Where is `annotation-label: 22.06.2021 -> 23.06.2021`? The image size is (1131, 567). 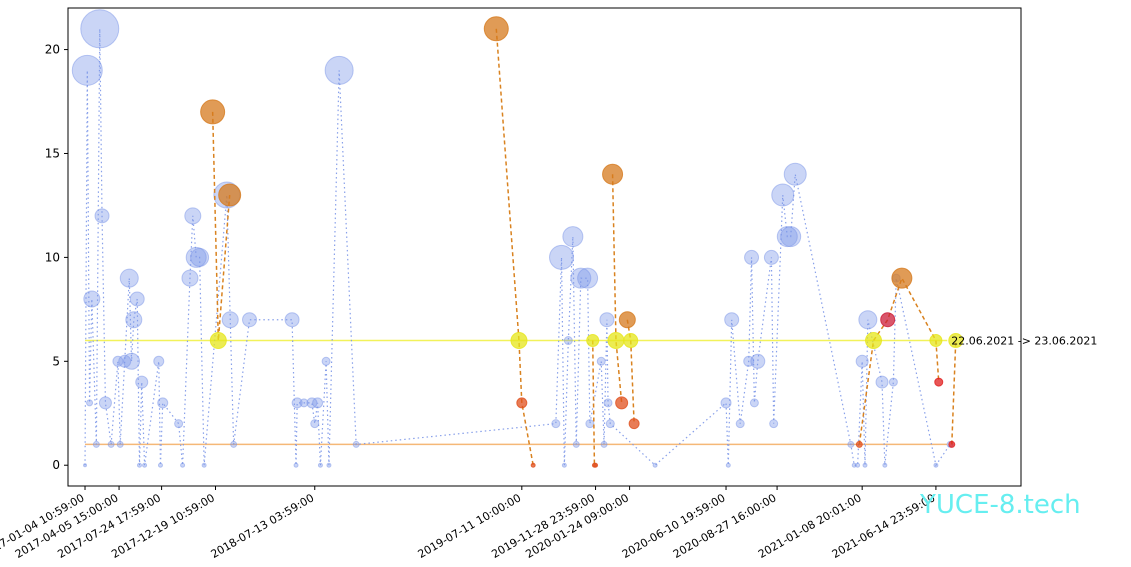 annotation-label: 22.06.2021 -> 23.06.2021 is located at coordinates (1024, 341).